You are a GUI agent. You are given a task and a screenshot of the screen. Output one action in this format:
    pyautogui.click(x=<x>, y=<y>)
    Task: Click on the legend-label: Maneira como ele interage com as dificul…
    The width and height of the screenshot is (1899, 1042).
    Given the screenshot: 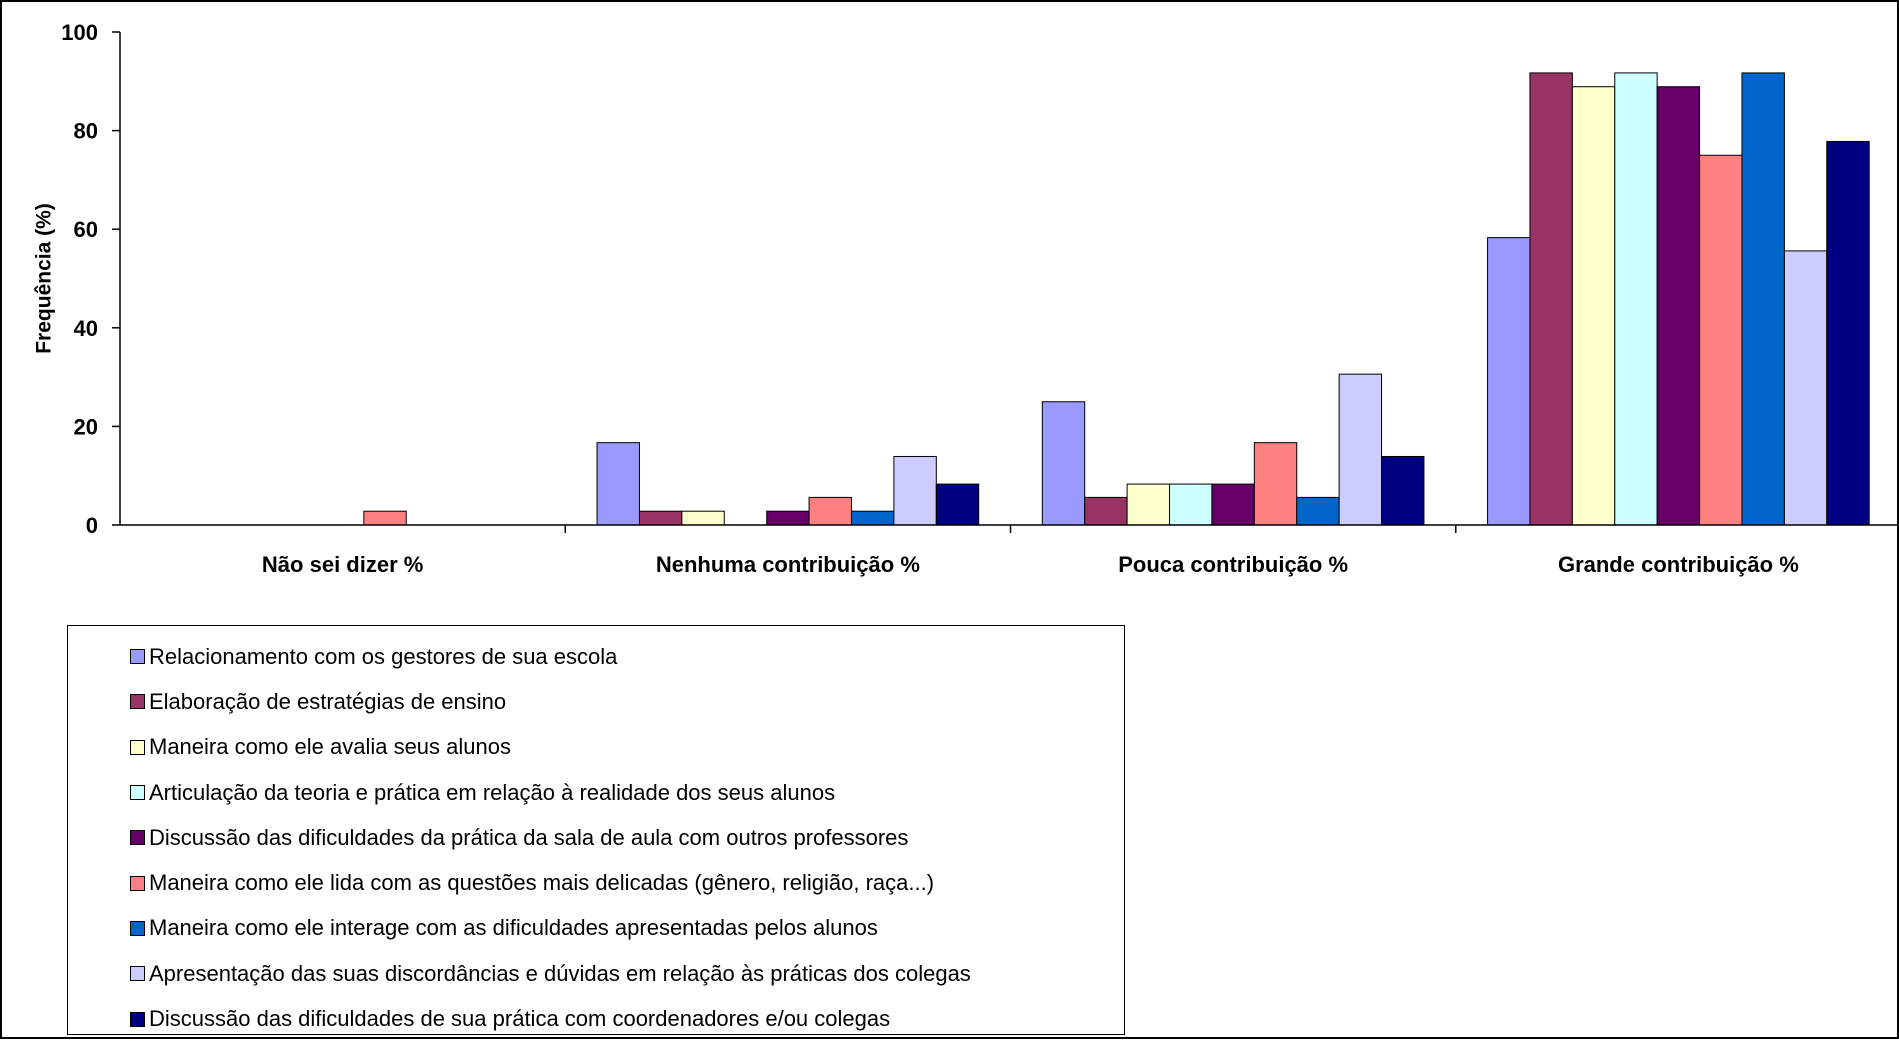 What is the action you would take?
    pyautogui.click(x=513, y=928)
    